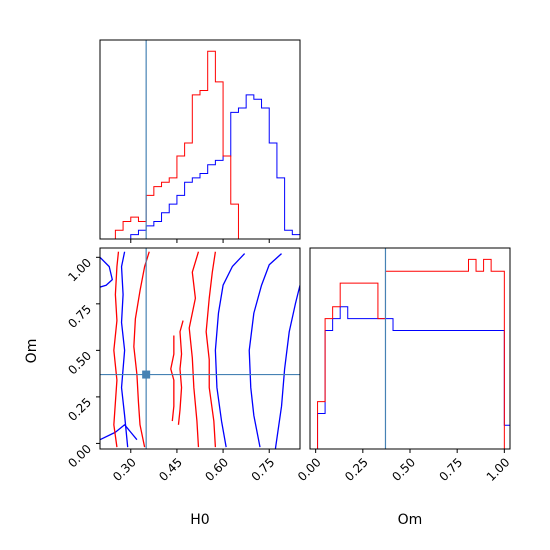  I want to click on h0-xtick-label-2: 0.60, so click(216, 469).